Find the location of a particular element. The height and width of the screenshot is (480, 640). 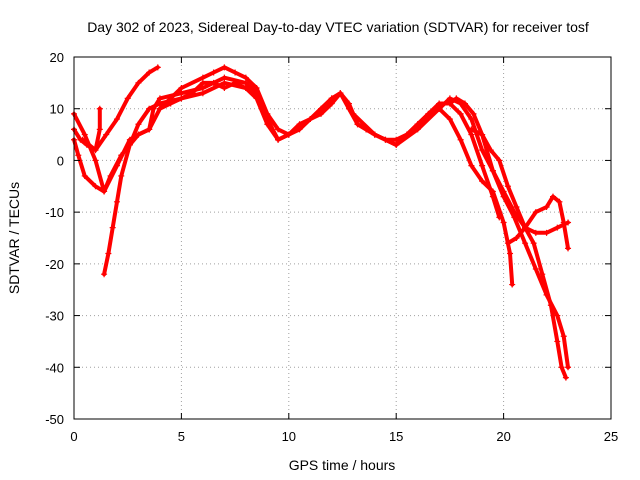

x-tick-label: 10 is located at coordinates (289, 436).